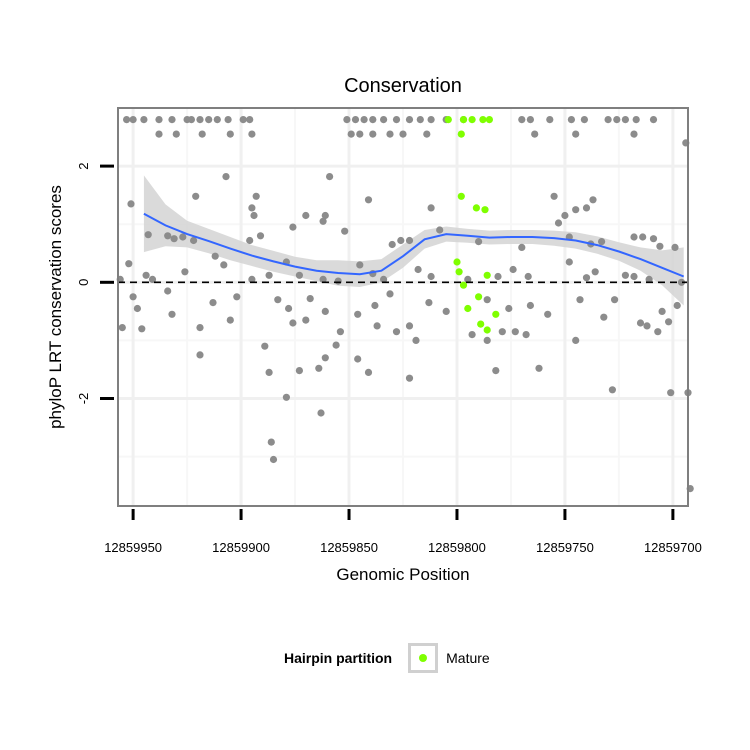 The width and height of the screenshot is (750, 750). Describe the element at coordinates (83, 165) in the screenshot. I see `y-tick-label: 2` at that location.